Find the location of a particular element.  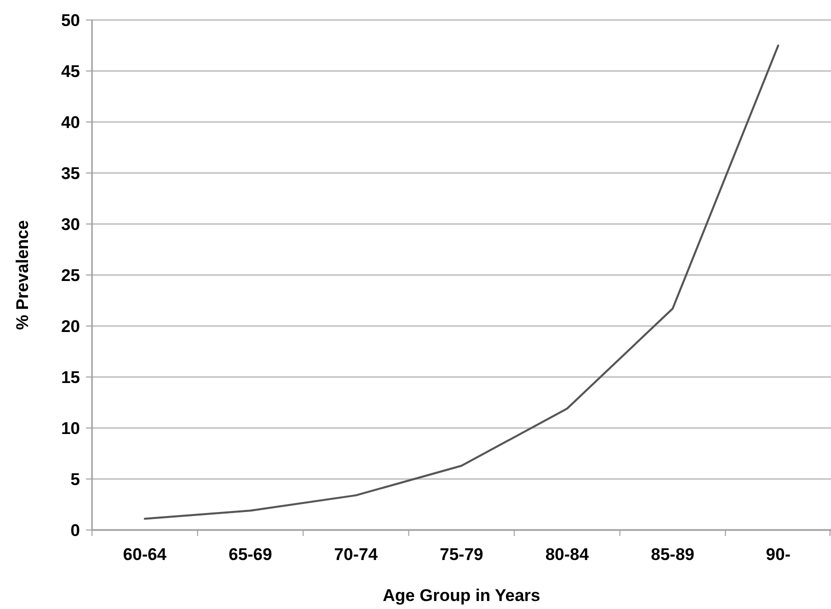

y-tick-label: 30 is located at coordinates (70, 224).